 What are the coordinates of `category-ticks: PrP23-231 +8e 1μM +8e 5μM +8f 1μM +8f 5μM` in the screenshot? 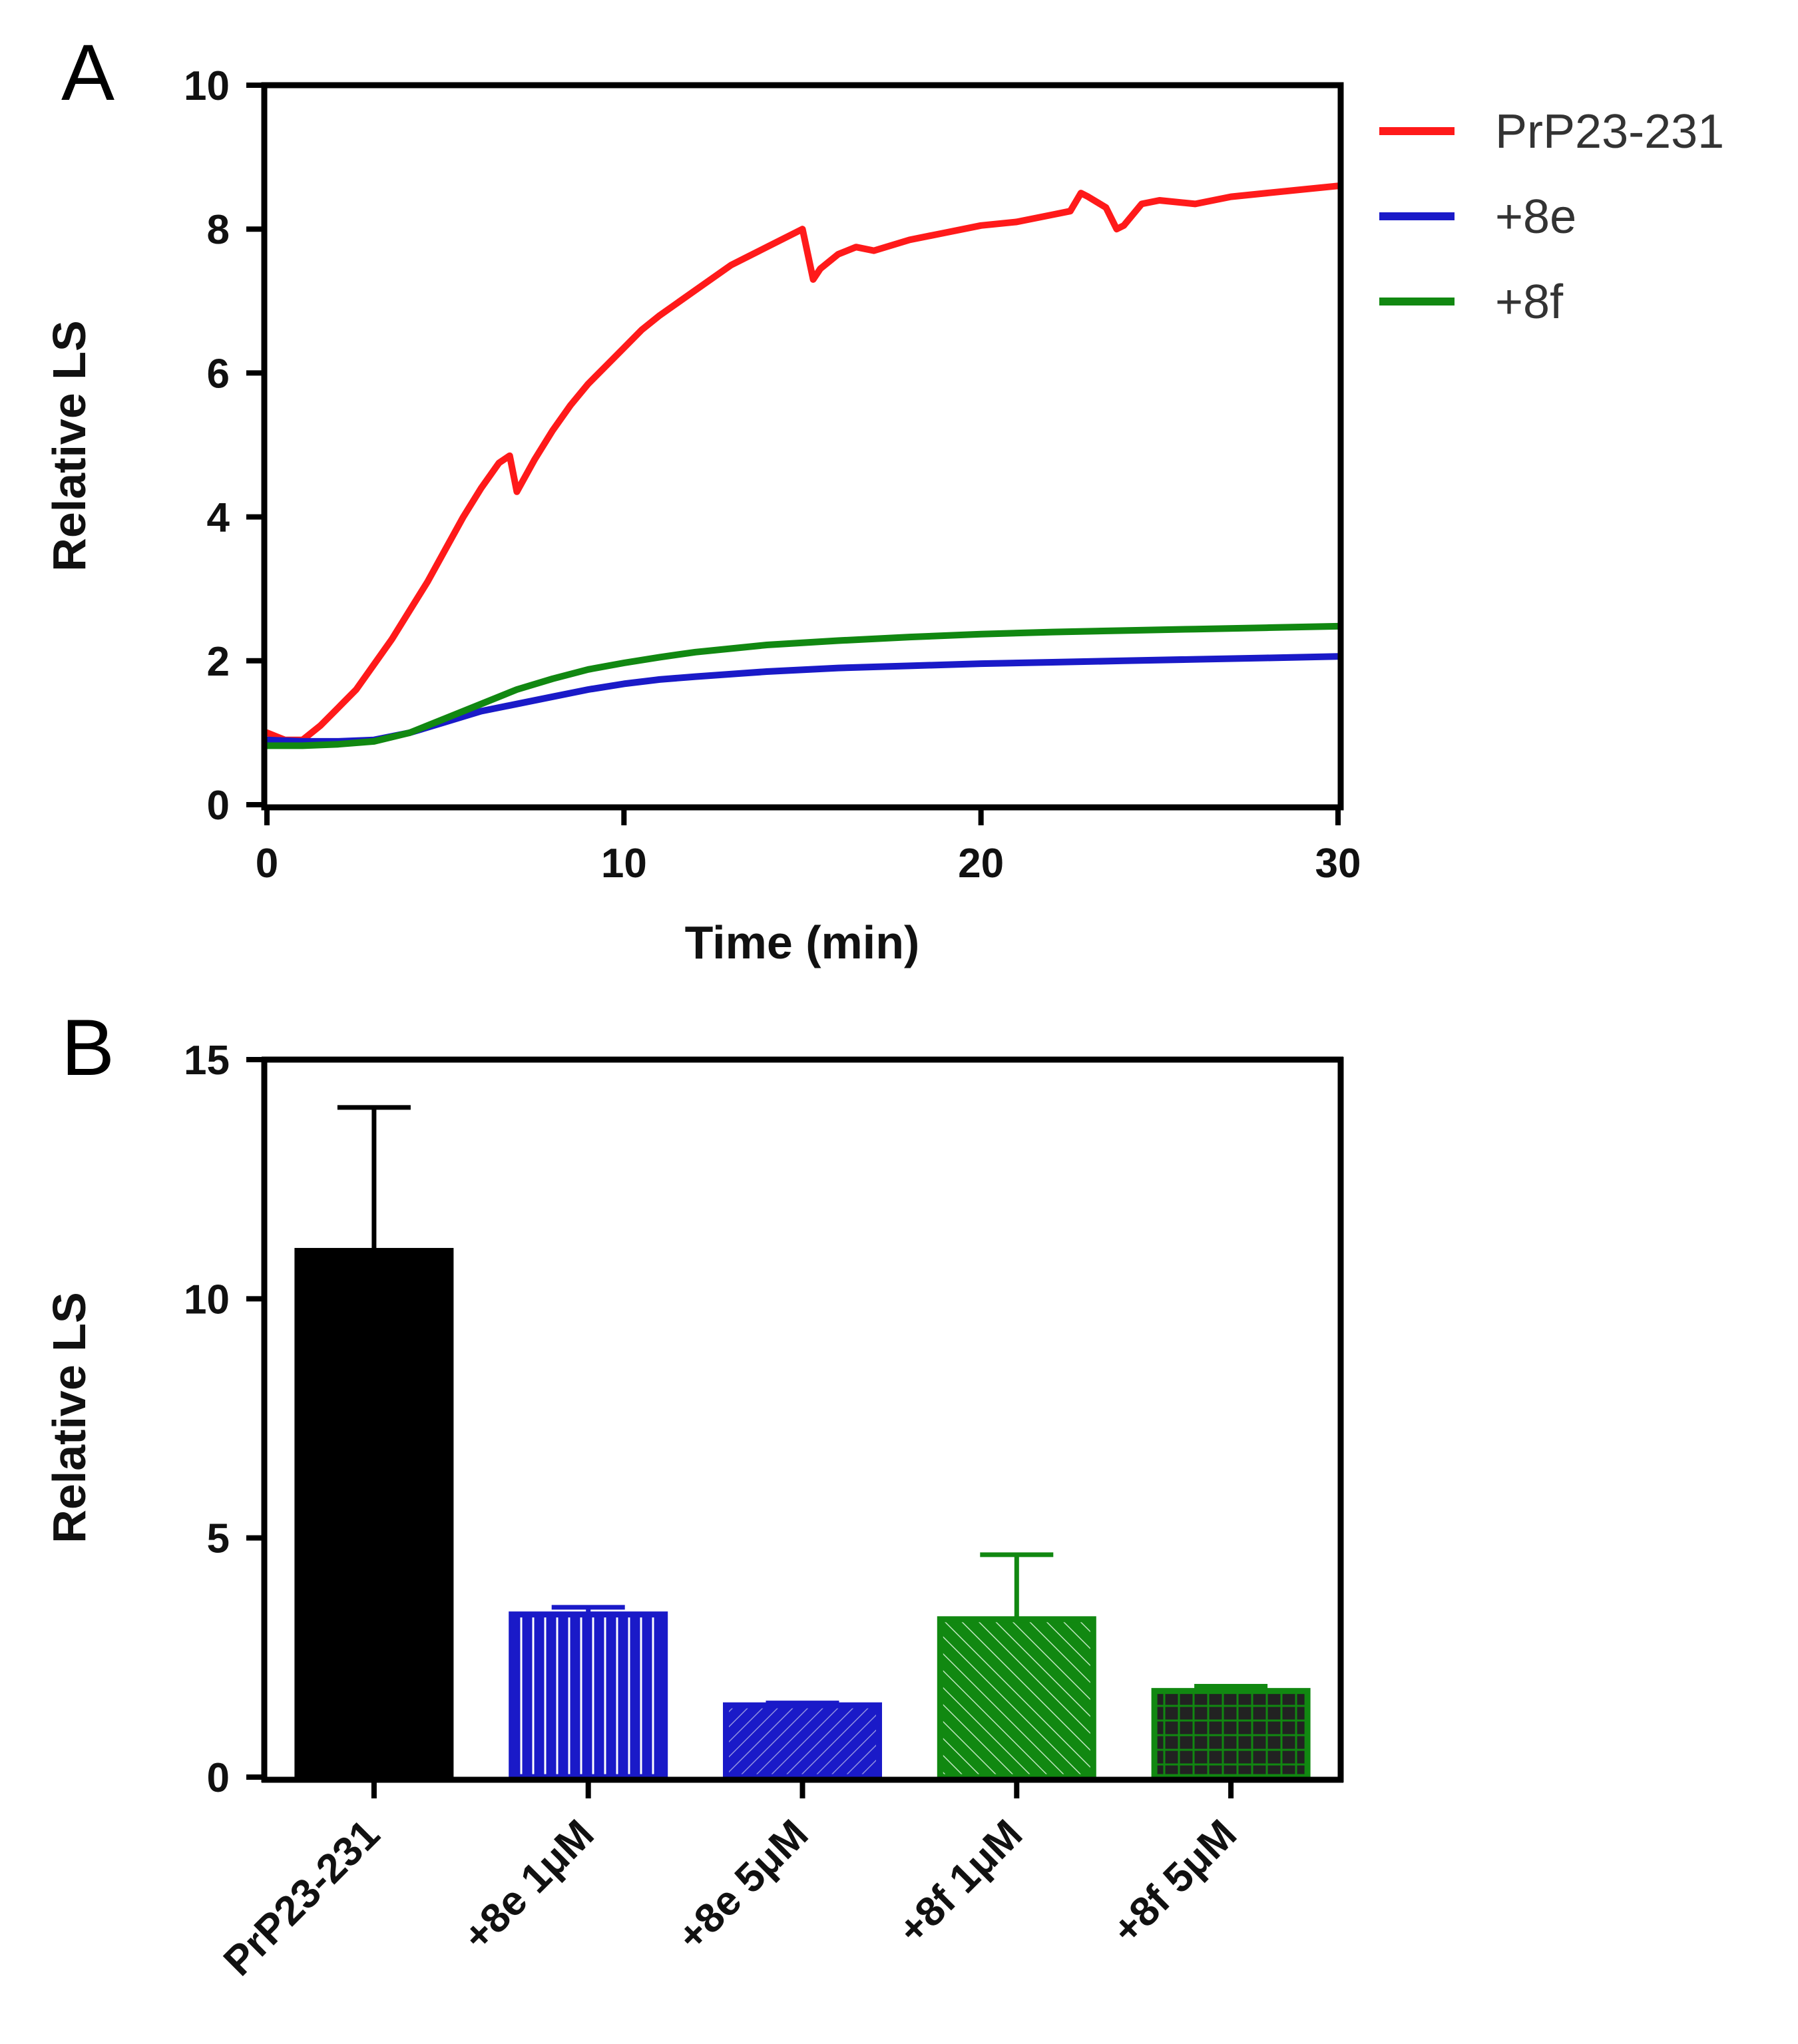 It's located at (730, 1882).